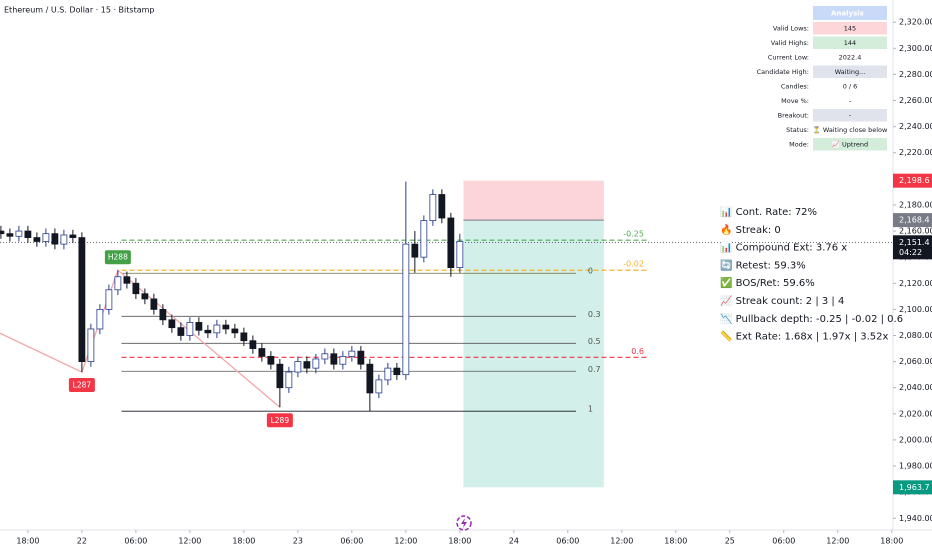  Describe the element at coordinates (910, 252) in the screenshot. I see `countdown: 04:22` at that location.